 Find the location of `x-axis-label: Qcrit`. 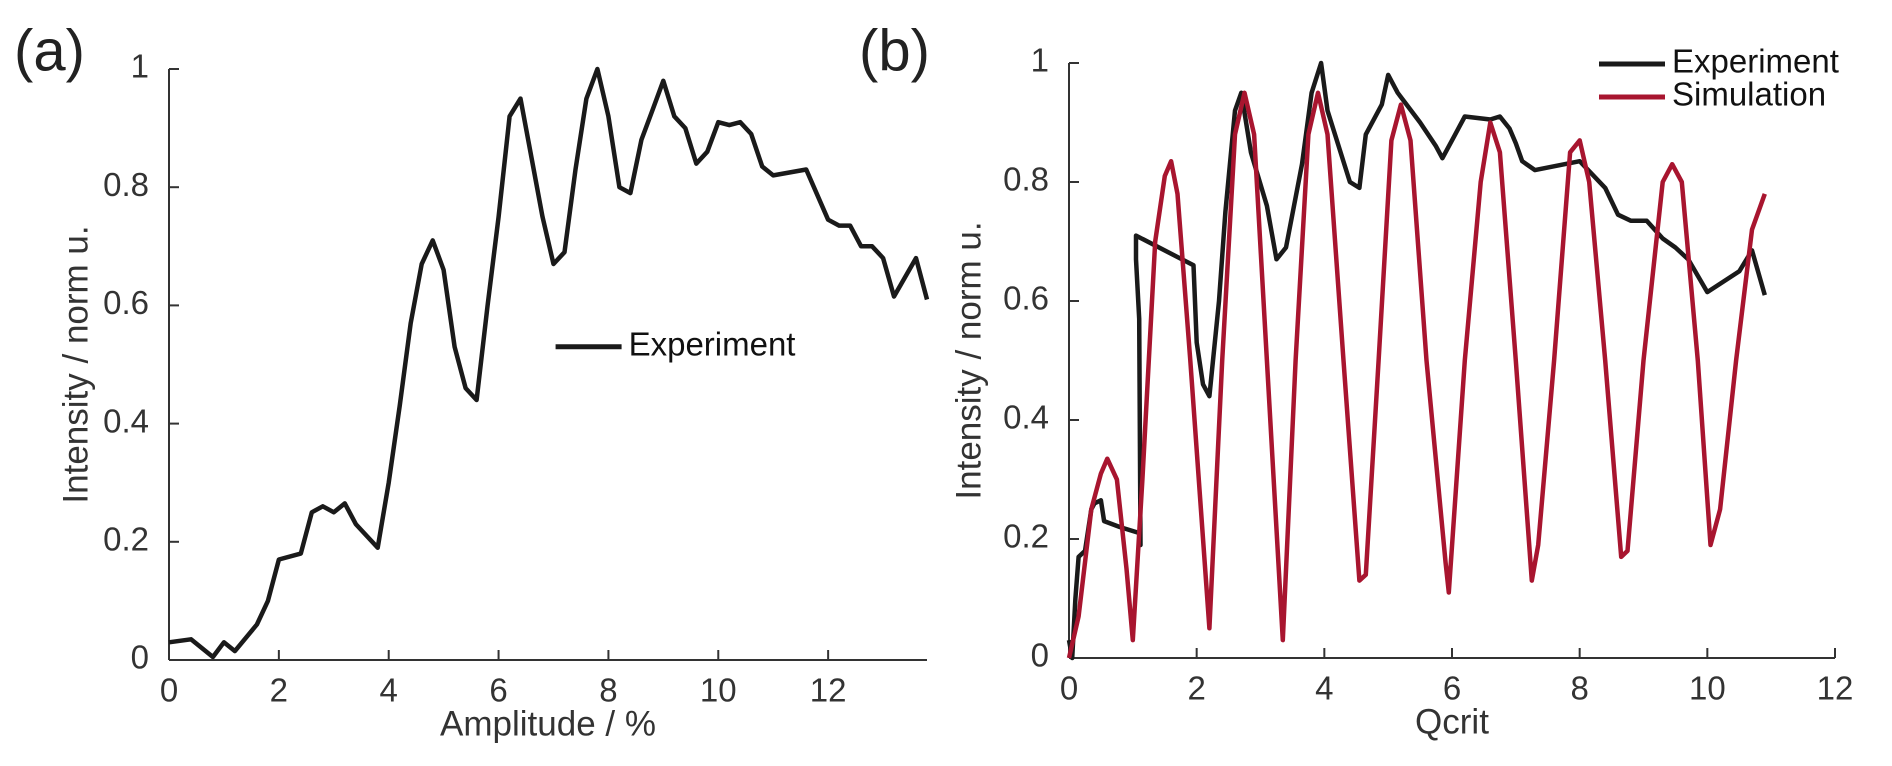

x-axis-label: Qcrit is located at coordinates (1452, 721).